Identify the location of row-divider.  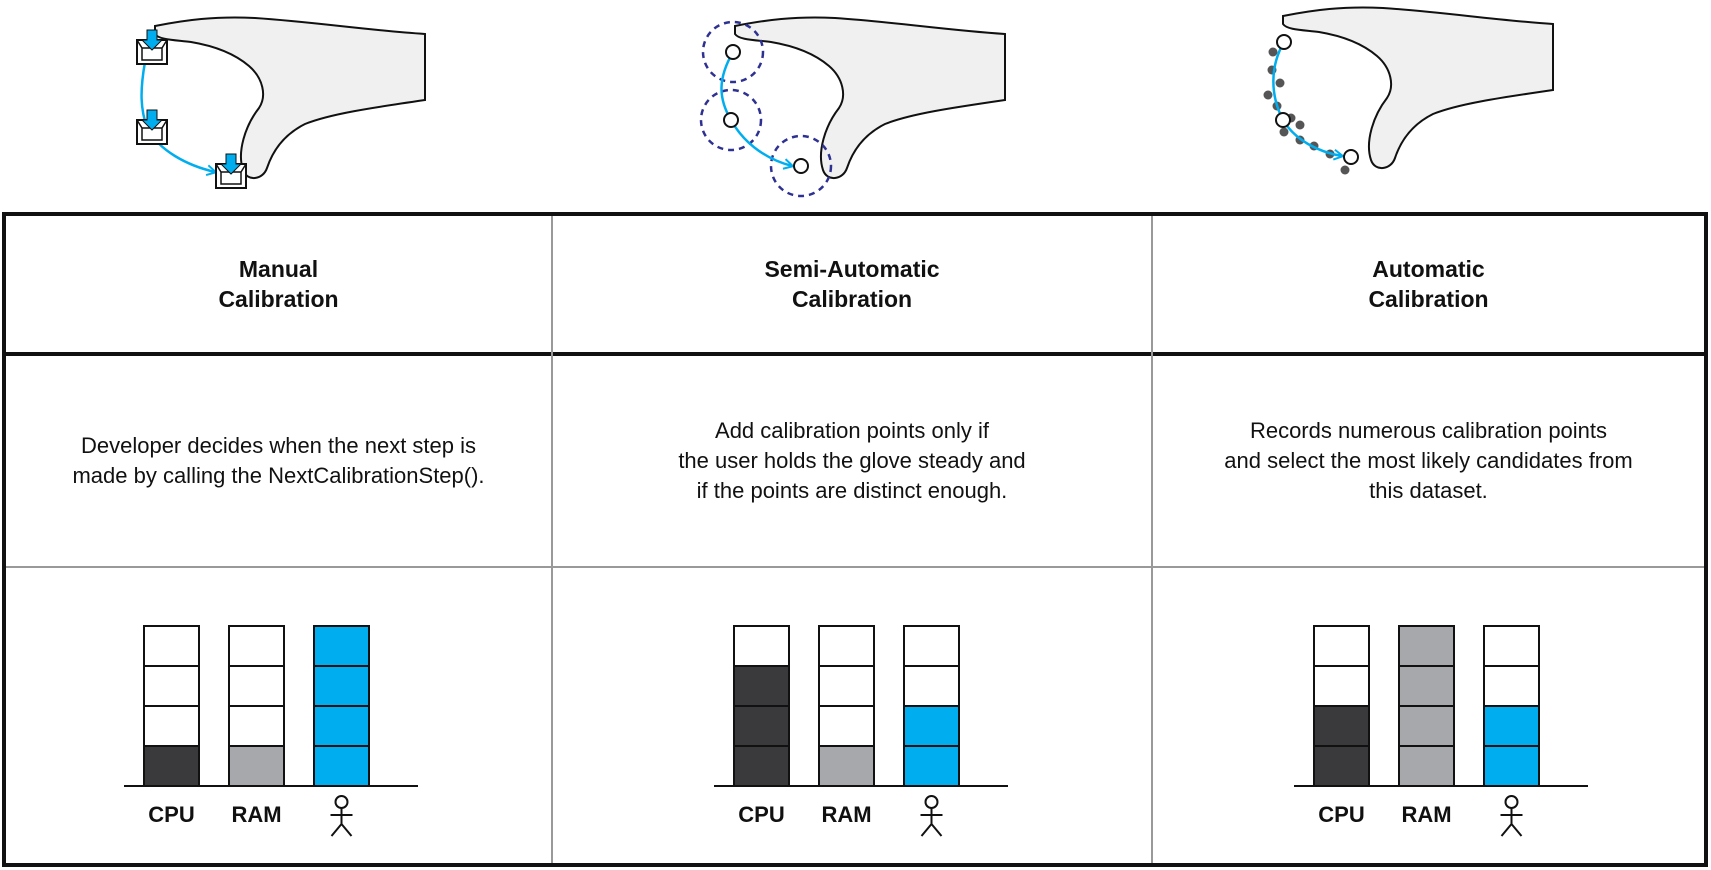
(855, 567).